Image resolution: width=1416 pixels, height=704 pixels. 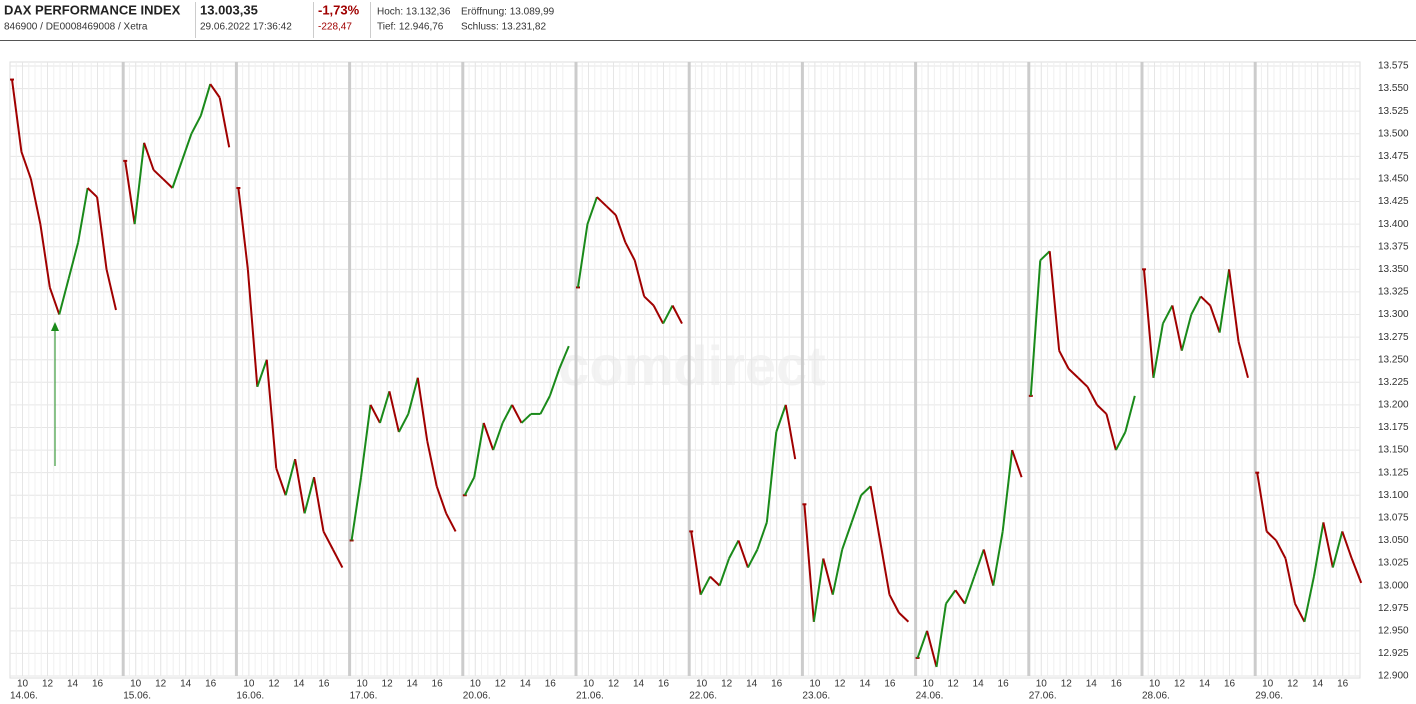 What do you see at coordinates (1393, 676) in the screenshot?
I see `y-tick-label: 12.900` at bounding box center [1393, 676].